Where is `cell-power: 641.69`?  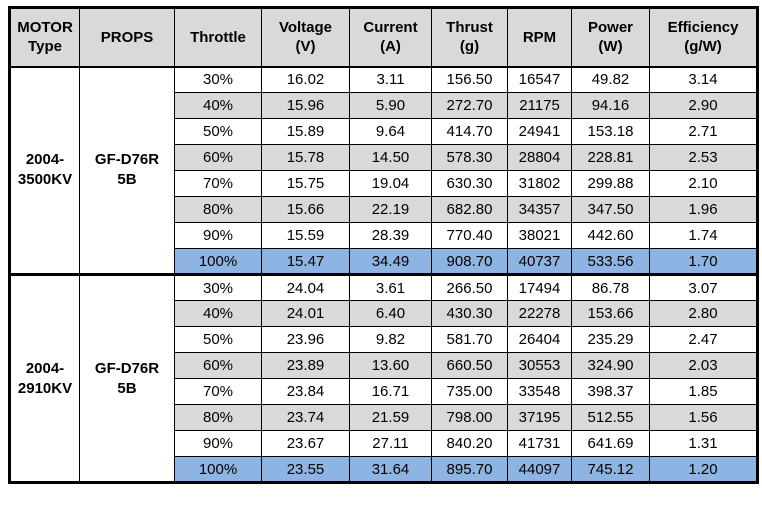 cell-power: 641.69 is located at coordinates (610, 443).